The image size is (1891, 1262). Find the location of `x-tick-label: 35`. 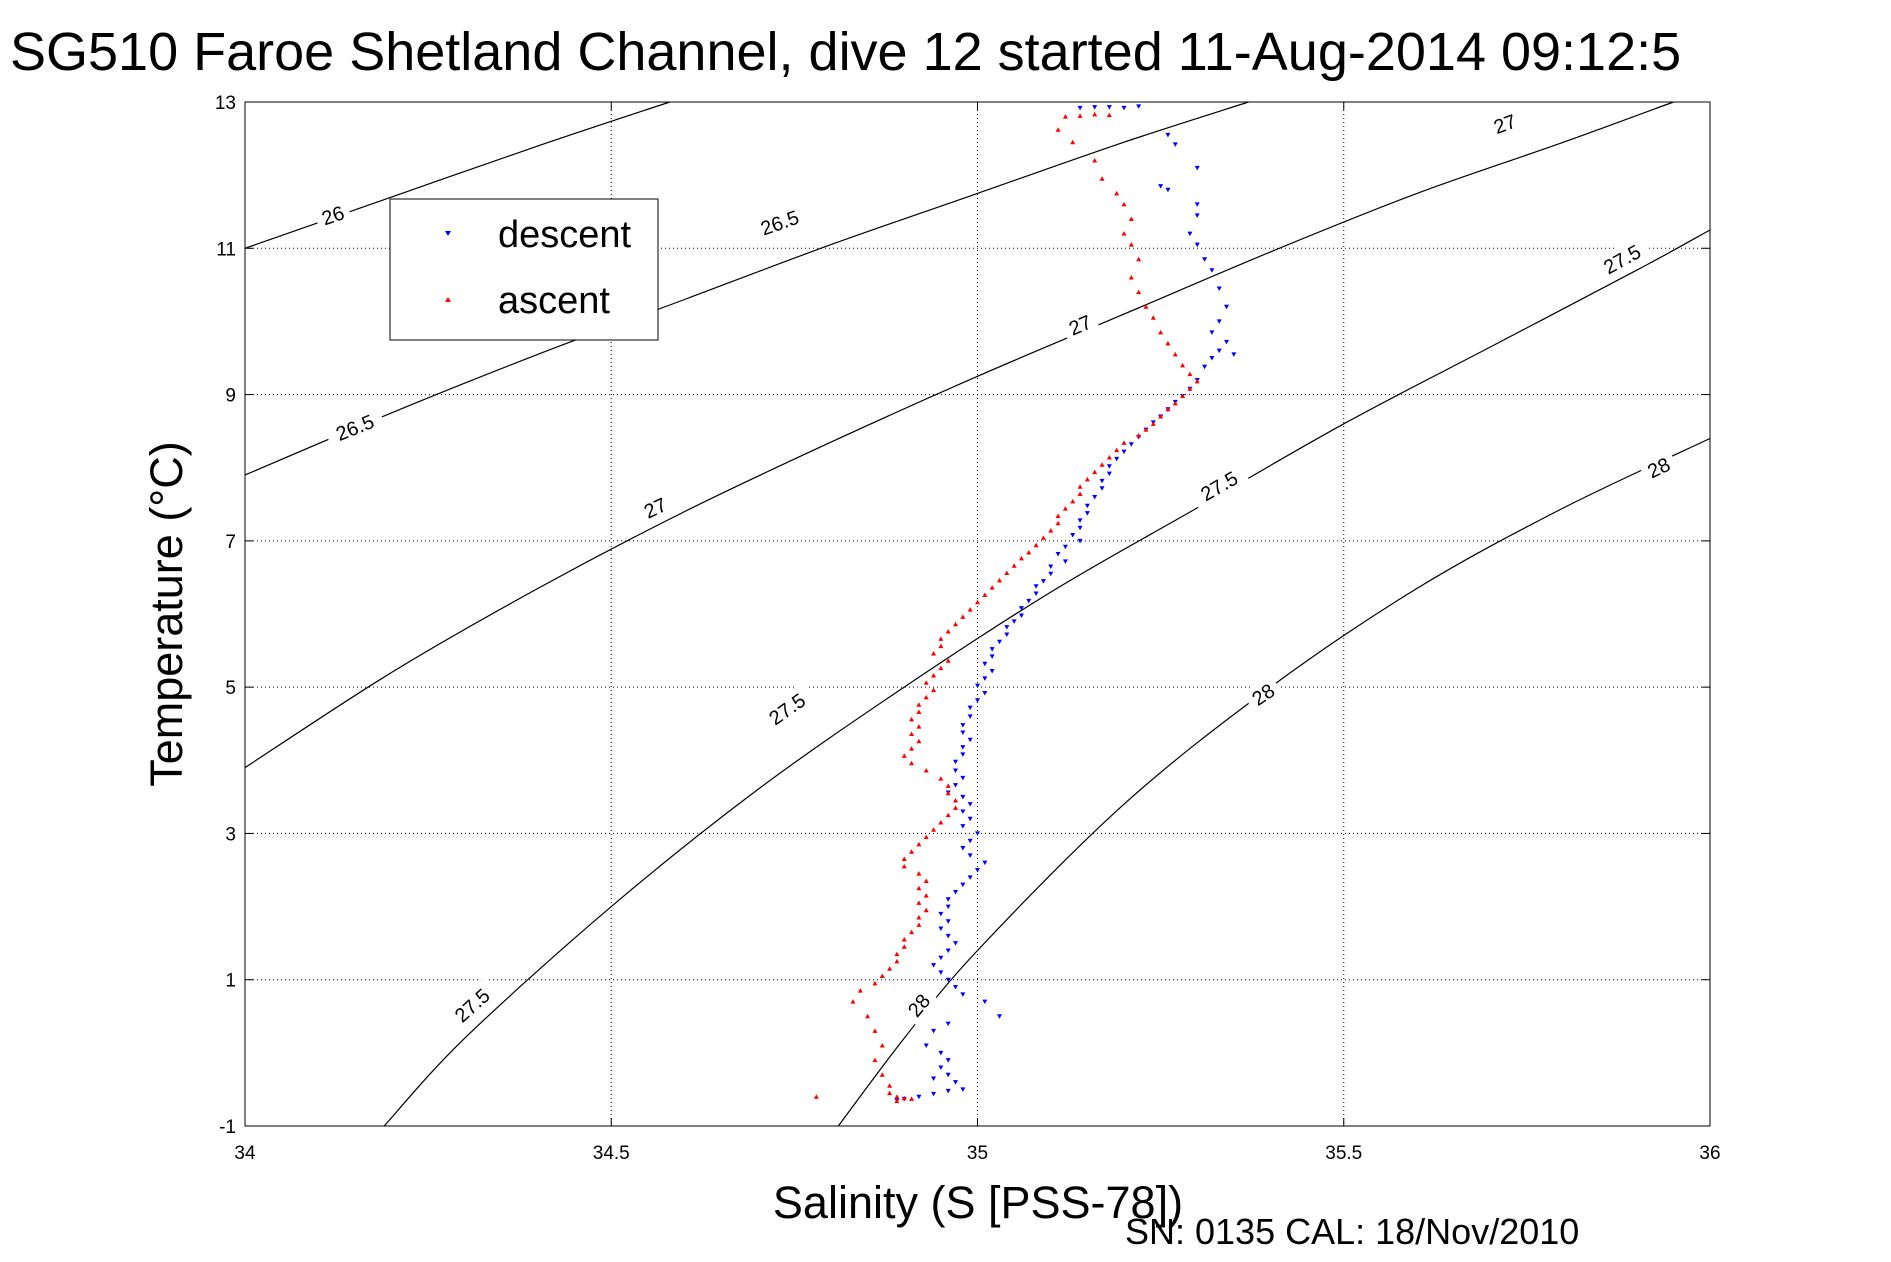

x-tick-label: 35 is located at coordinates (977, 1153).